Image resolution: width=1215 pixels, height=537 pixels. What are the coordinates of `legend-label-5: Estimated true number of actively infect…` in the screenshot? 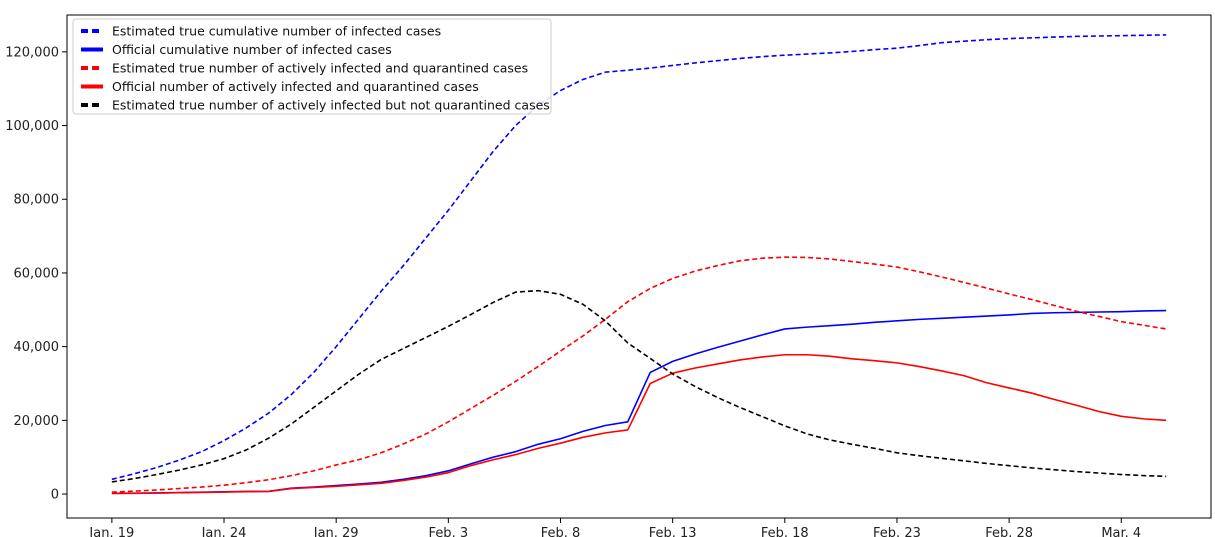 It's located at (331, 105).